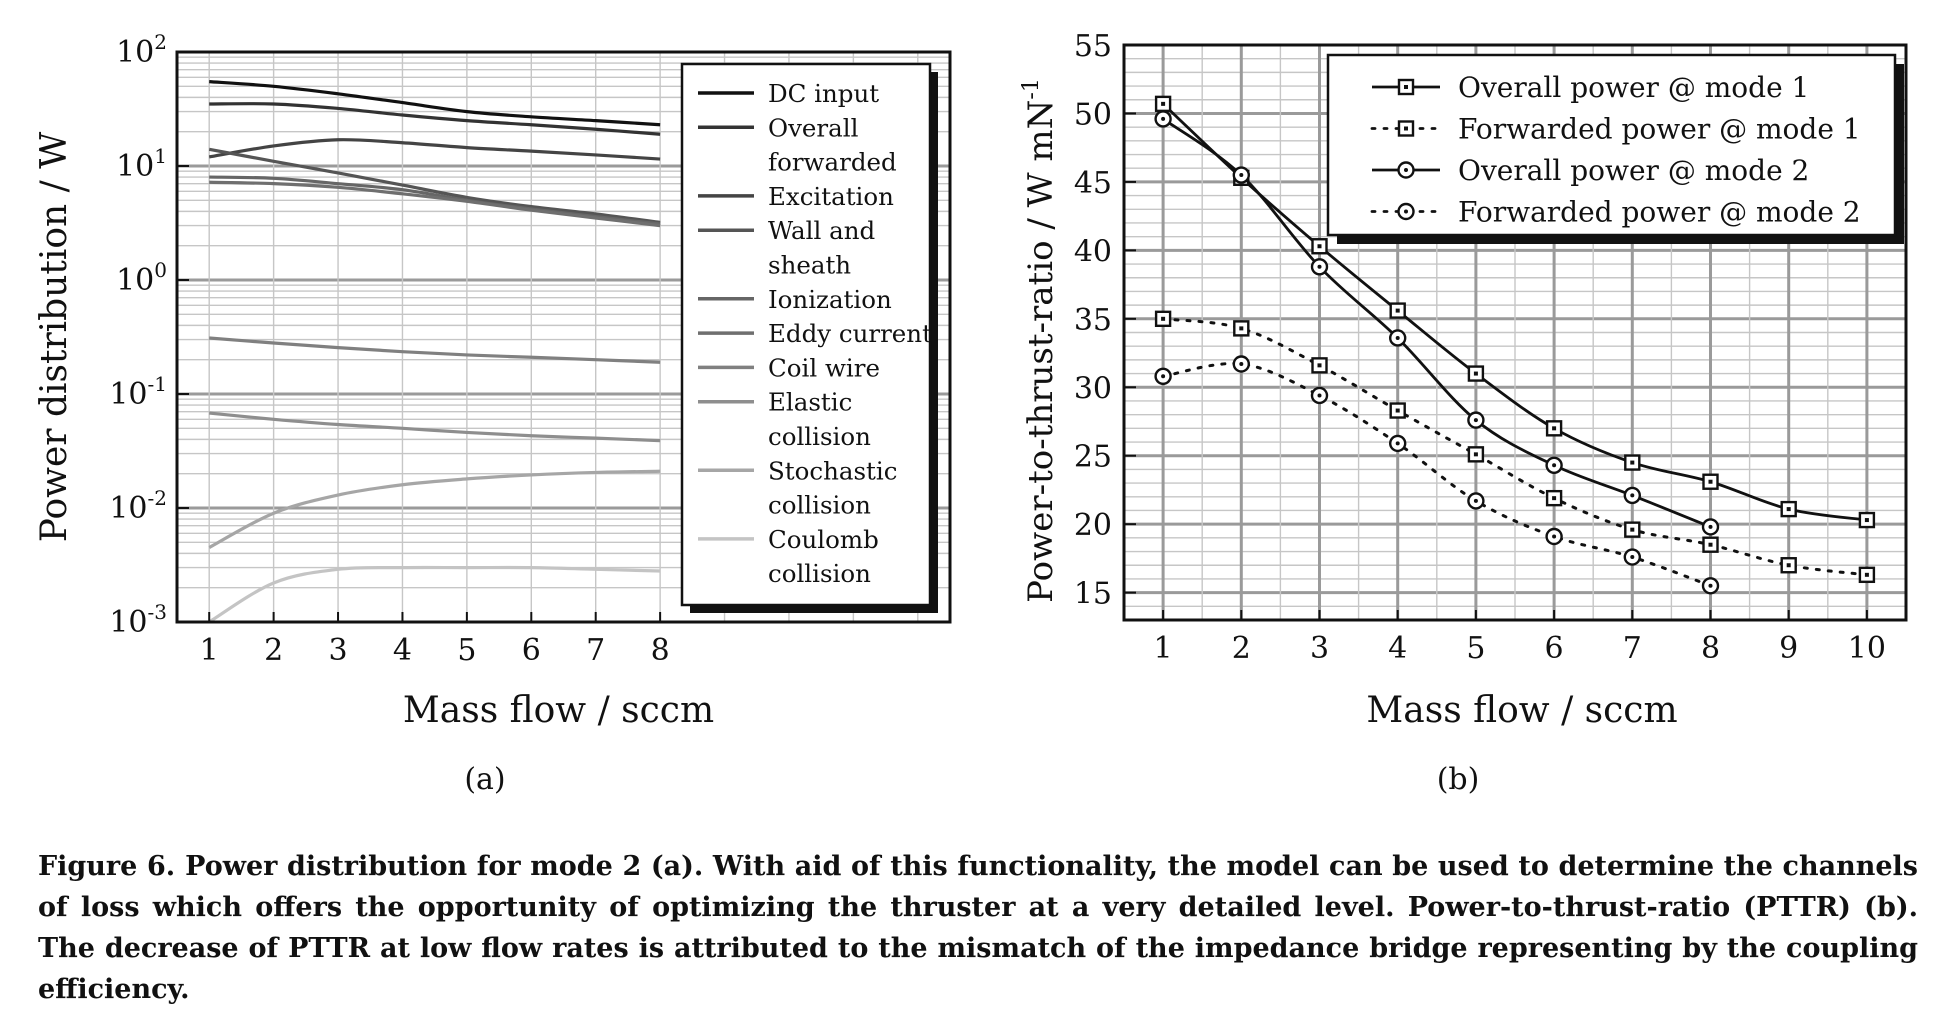 This screenshot has height=1018, width=1936. What do you see at coordinates (141, 278) in the screenshot?
I see `y-tick-label: 10⁰` at bounding box center [141, 278].